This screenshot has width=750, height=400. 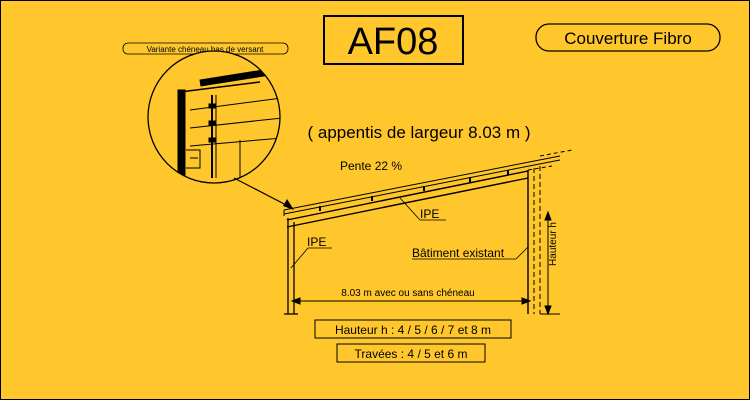 I want to click on detail-caption: Variante chéneau bas de versant, so click(x=206, y=49).